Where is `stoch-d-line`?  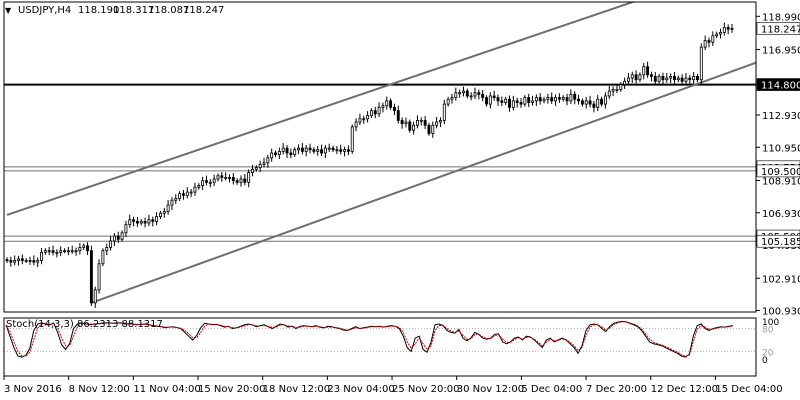
stoch-d-line is located at coordinates (369, 339).